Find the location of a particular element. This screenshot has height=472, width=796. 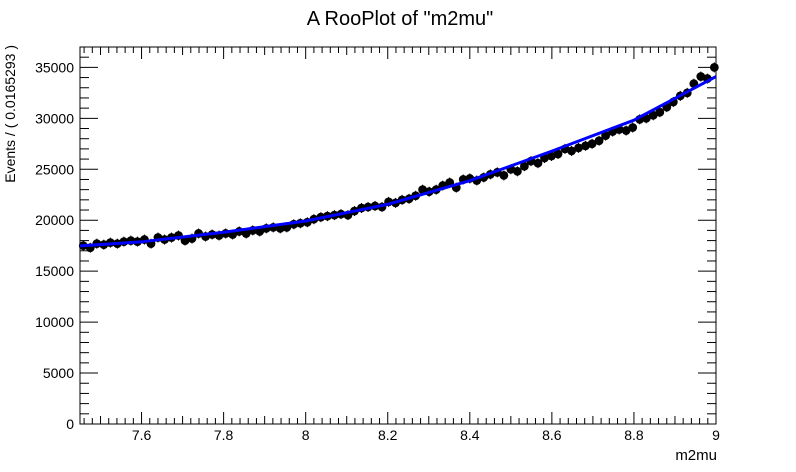

x-tick-label: 8.8 is located at coordinates (634, 435).